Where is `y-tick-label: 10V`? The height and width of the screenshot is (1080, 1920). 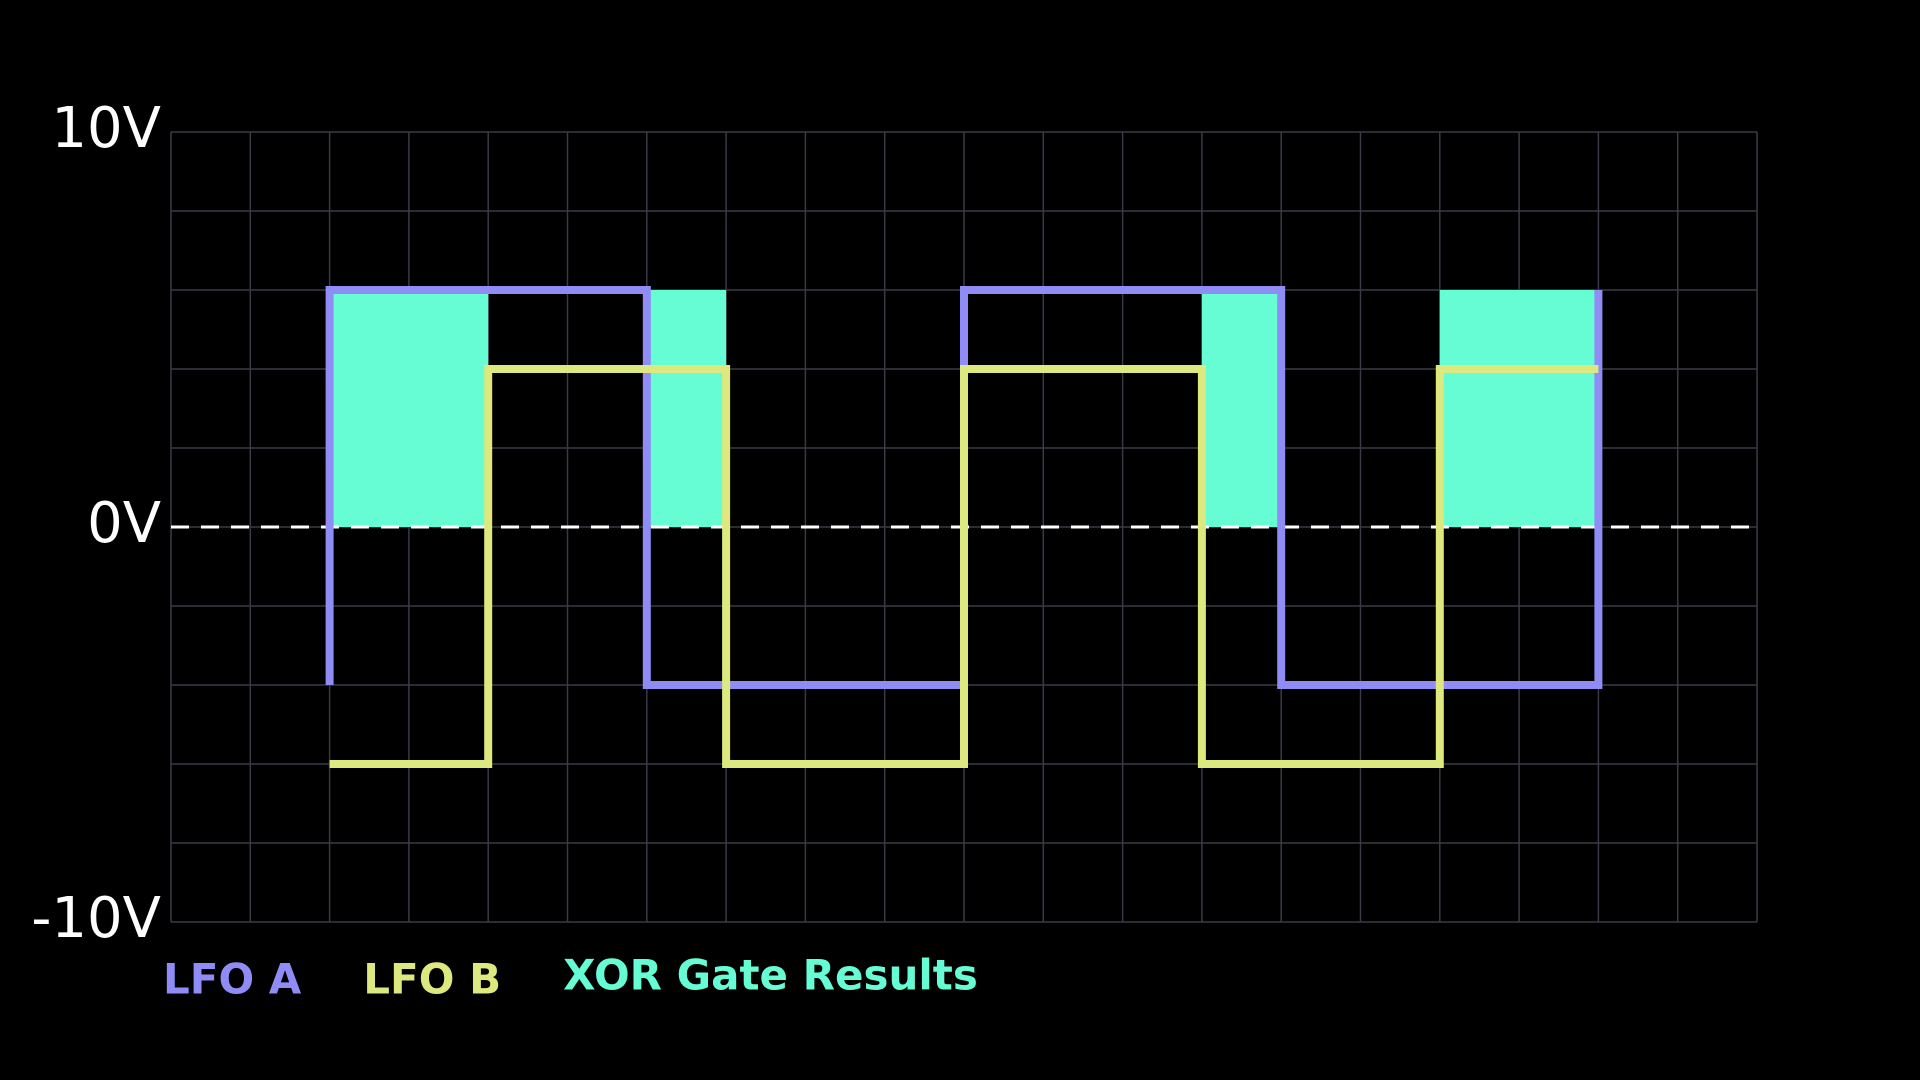 y-tick-label: 10V is located at coordinates (106, 128).